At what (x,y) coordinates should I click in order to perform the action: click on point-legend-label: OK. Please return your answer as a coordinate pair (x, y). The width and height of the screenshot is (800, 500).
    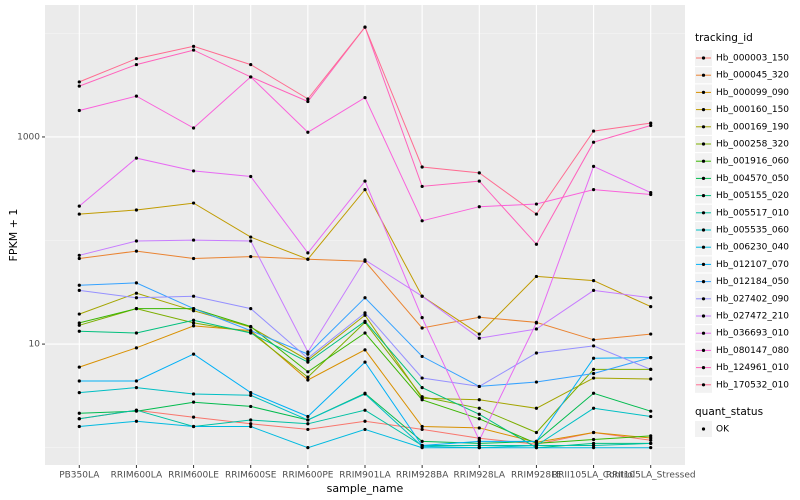
    Looking at the image, I should click on (723, 430).